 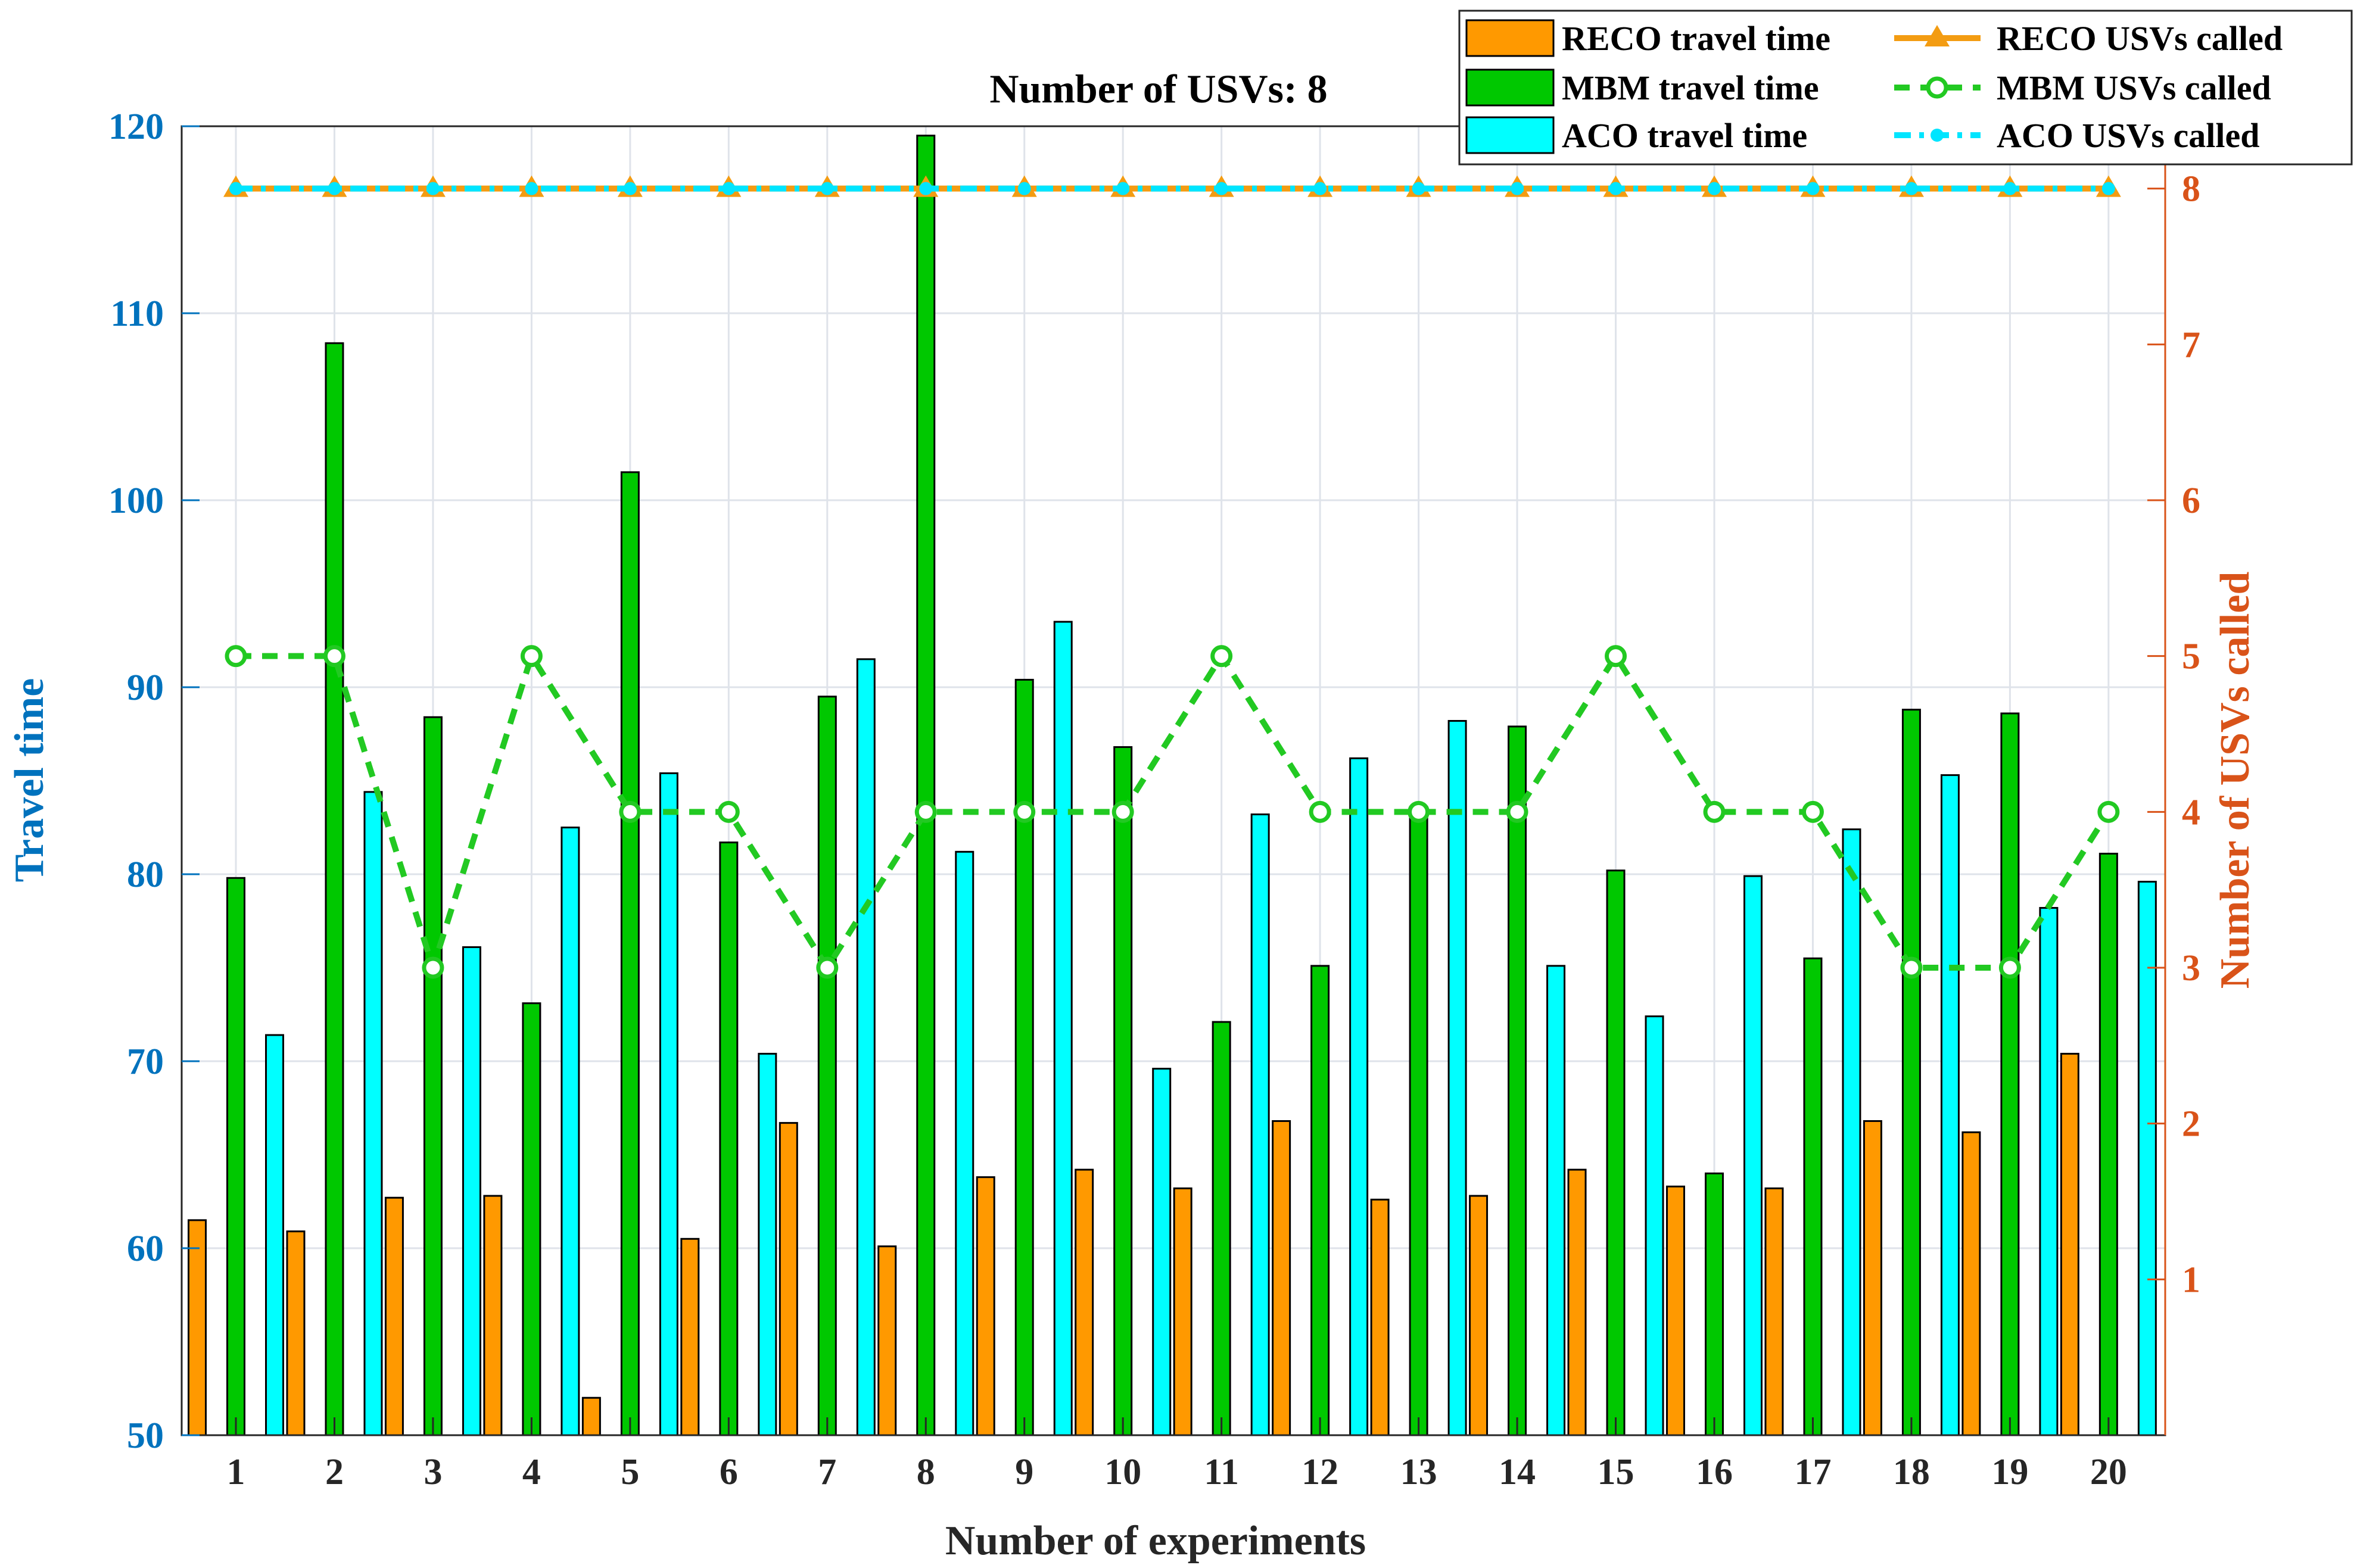 I want to click on right-tick-label: 8, so click(x=2191, y=189).